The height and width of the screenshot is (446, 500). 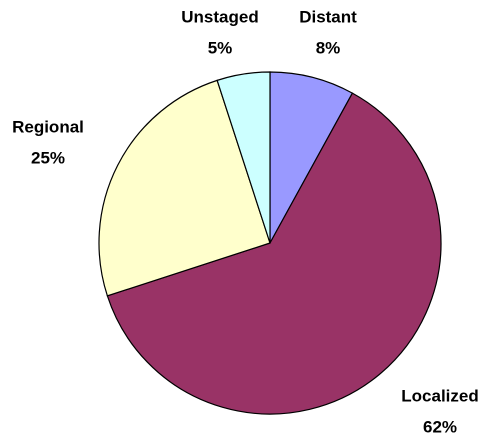 I want to click on slice-label: Regional, so click(x=48, y=126).